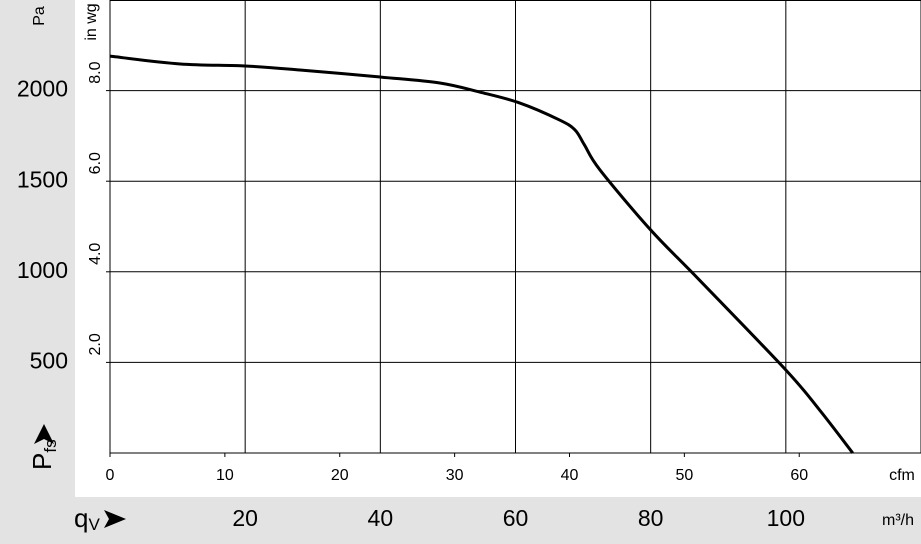 The height and width of the screenshot is (544, 921). I want to click on y-tick-label: 2000, so click(42, 89).